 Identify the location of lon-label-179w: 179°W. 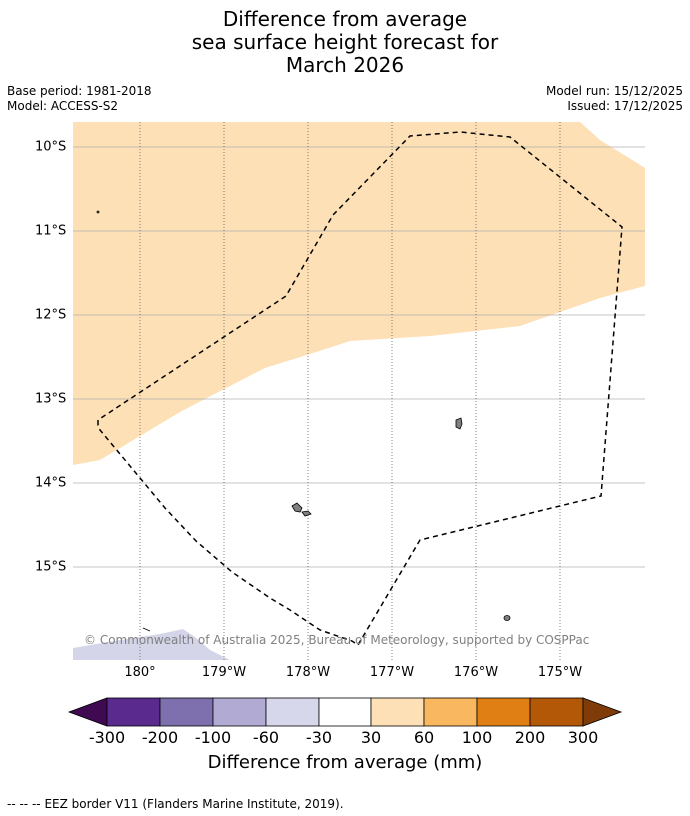
(224, 672).